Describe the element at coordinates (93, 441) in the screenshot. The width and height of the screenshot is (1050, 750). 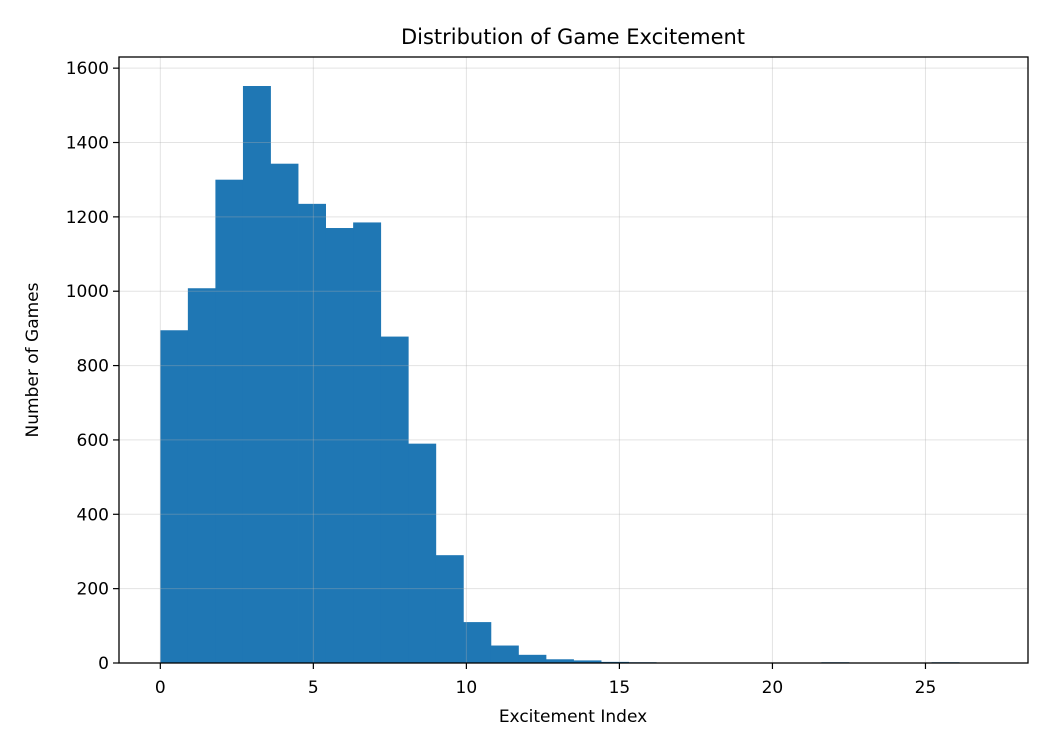
I see `y-tick-label-3: 600` at that location.